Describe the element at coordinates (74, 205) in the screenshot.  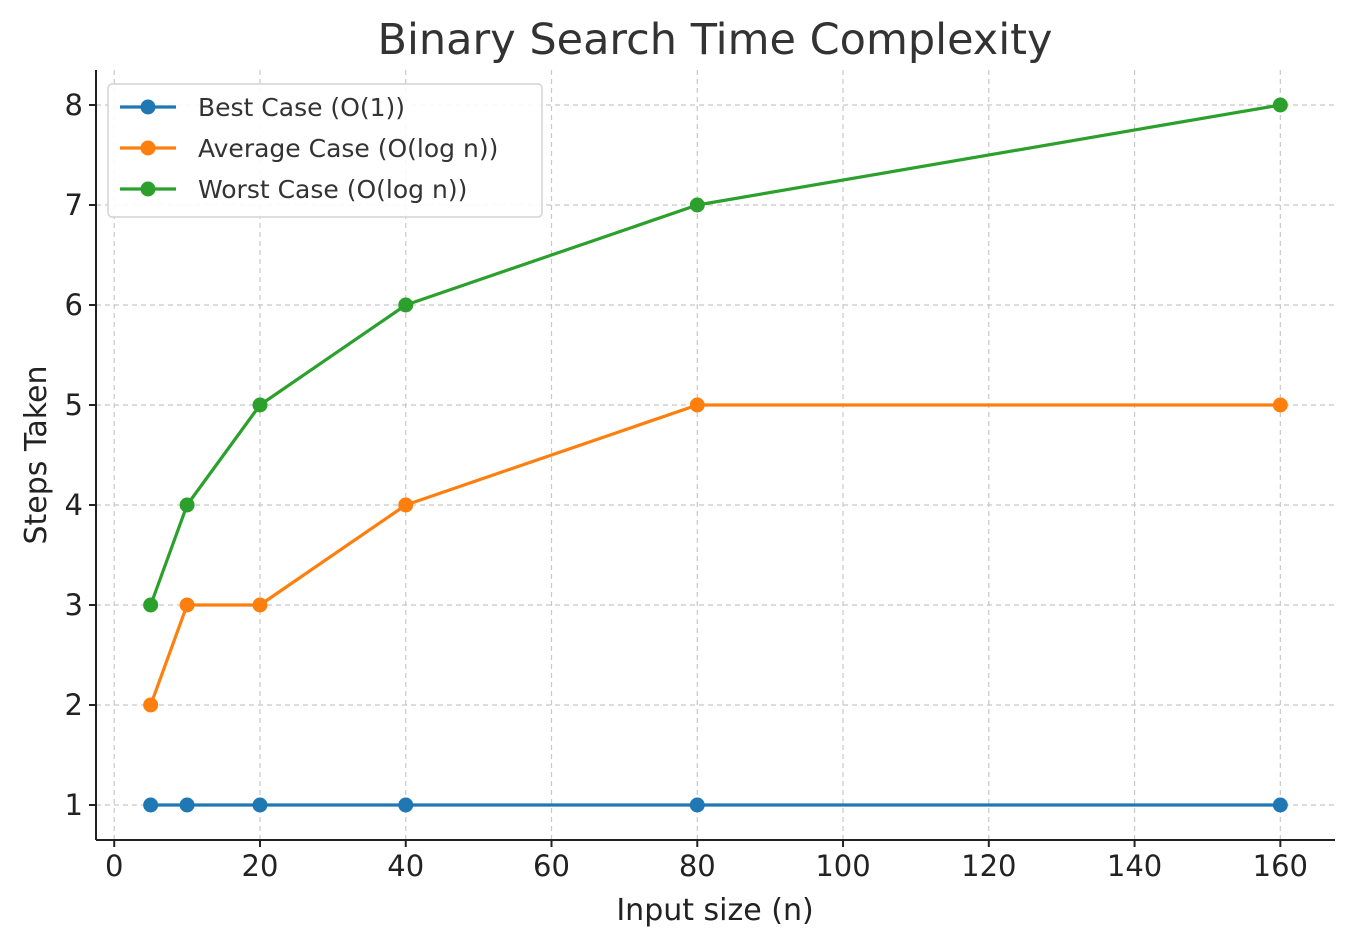
I see `y-tick-label: 7` at that location.